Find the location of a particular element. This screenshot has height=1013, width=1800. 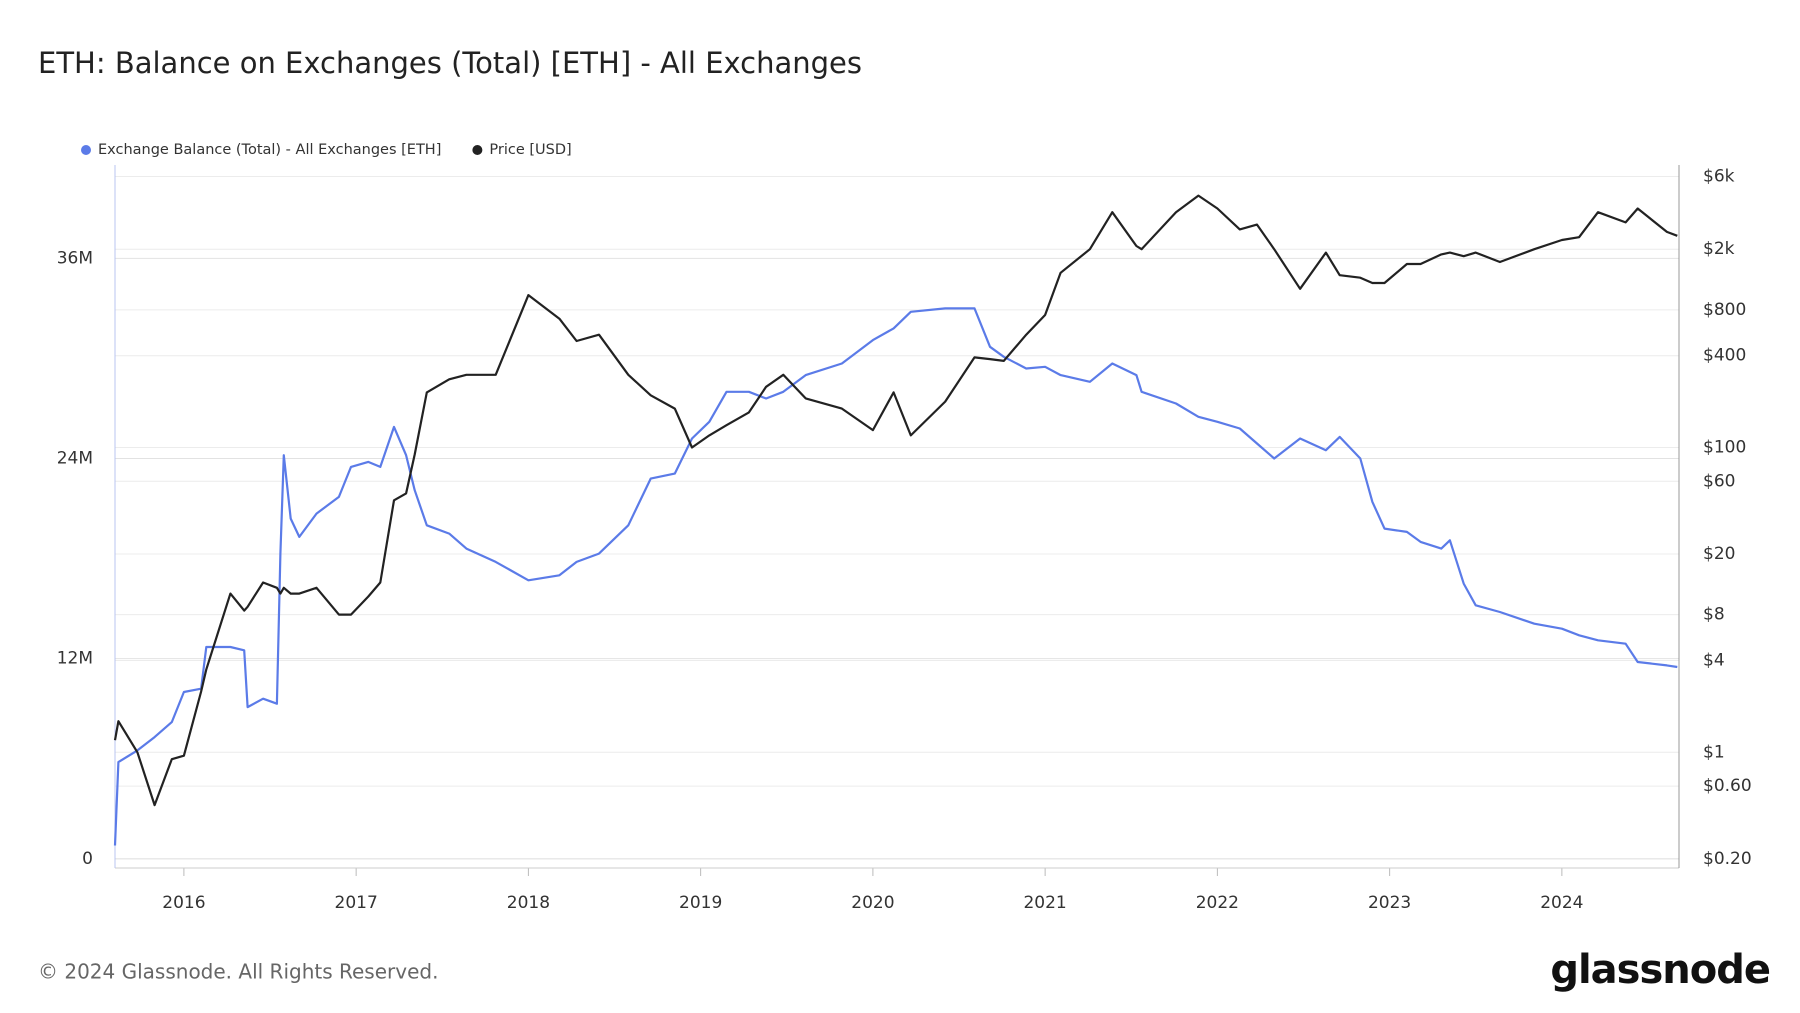

y2-tick-label: $4 is located at coordinates (1714, 661).